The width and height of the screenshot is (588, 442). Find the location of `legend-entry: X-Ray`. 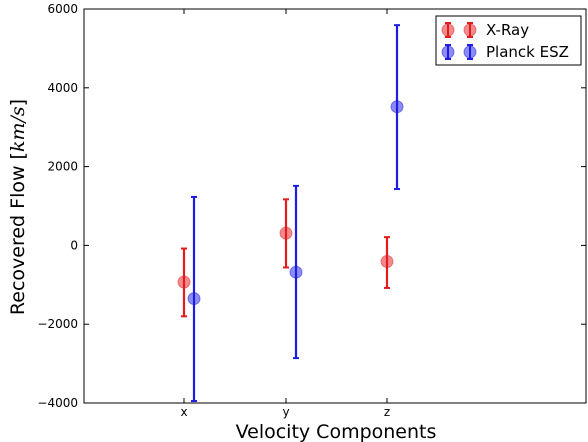

legend-entry: X-Ray is located at coordinates (485, 30).